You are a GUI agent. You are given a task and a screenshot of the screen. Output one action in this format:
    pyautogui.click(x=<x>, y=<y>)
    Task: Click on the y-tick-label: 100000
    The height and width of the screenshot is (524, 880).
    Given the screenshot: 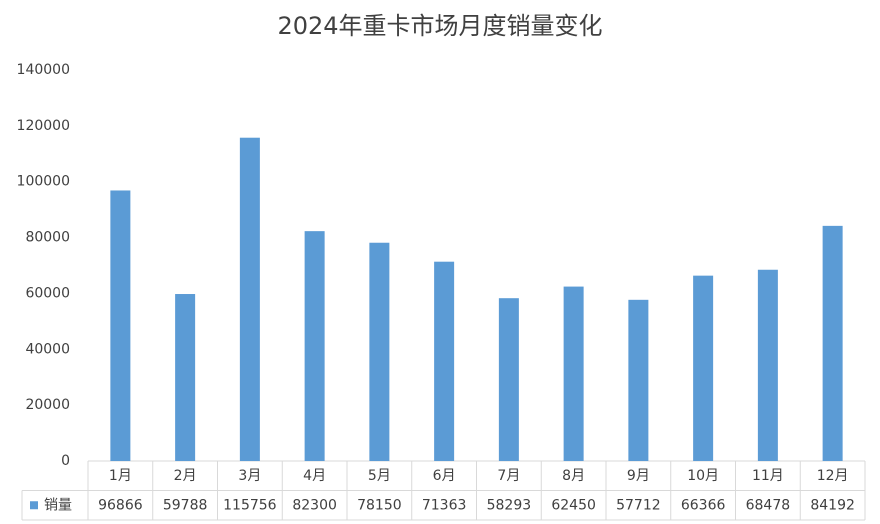 What is the action you would take?
    pyautogui.click(x=43, y=182)
    